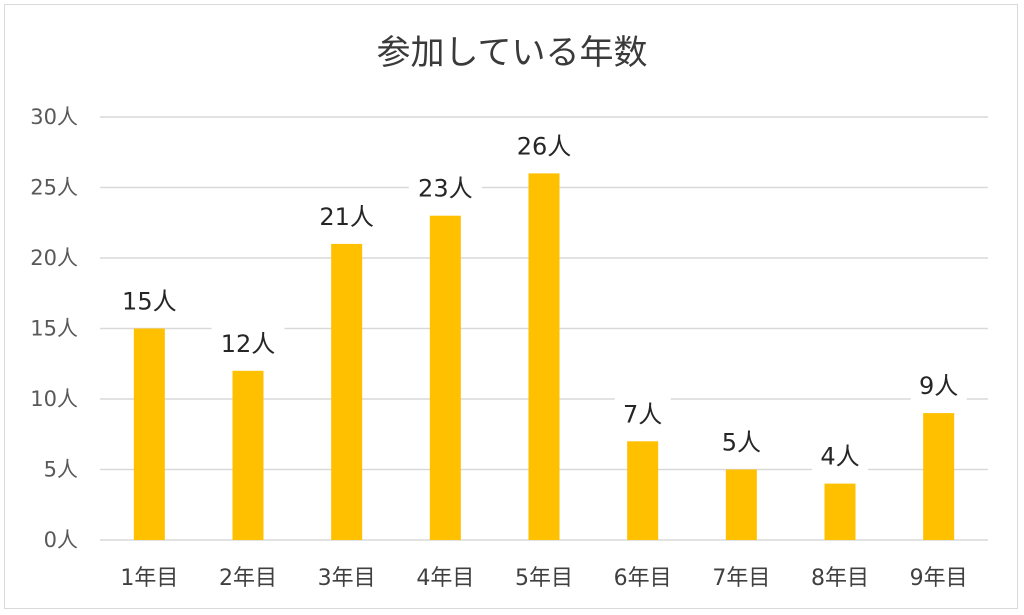 The image size is (1024, 615). I want to click on data-label: 26人, so click(544, 146).